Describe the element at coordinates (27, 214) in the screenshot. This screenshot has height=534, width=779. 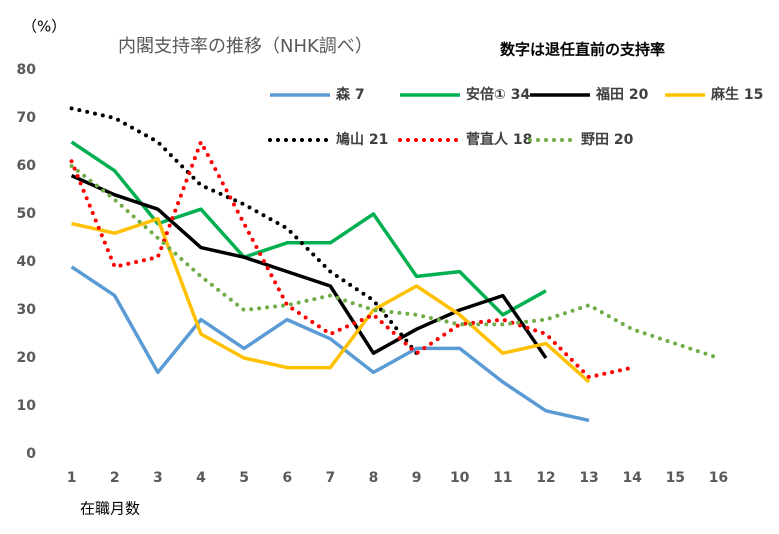
I see `y-tick-label: 50` at that location.